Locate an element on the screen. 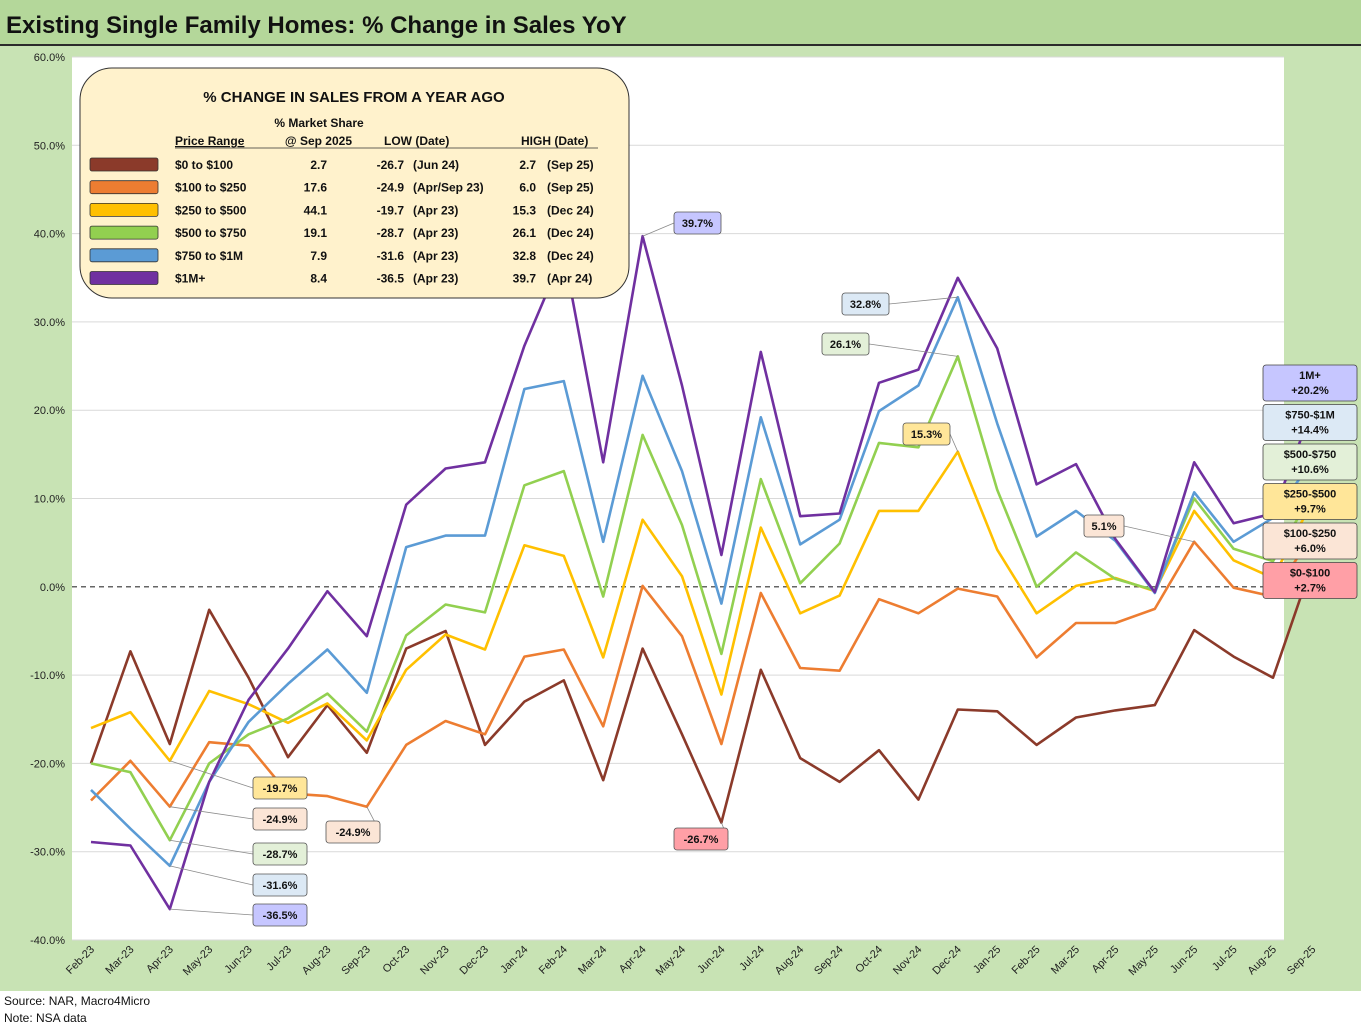 The width and height of the screenshot is (1361, 1033). x-tick-label: Jun-23 is located at coordinates (238, 960).